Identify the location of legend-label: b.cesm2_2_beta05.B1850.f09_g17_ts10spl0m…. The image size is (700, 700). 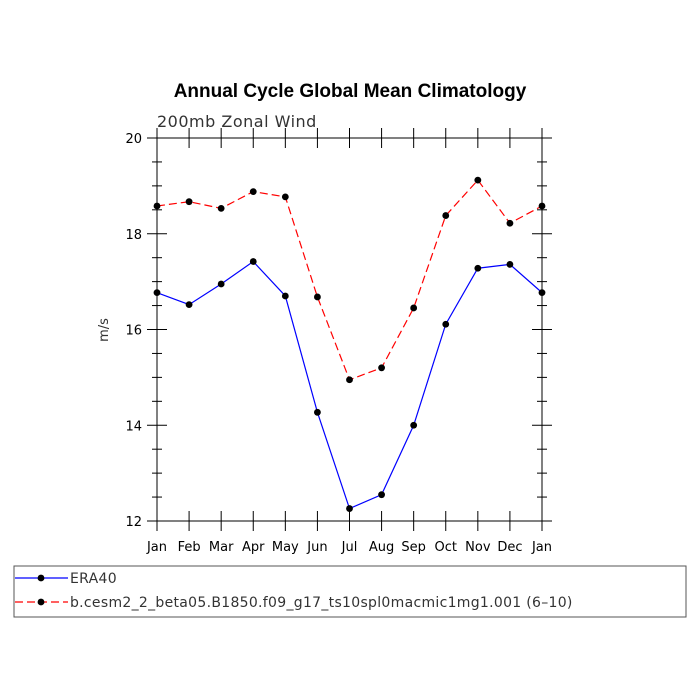
(321, 603).